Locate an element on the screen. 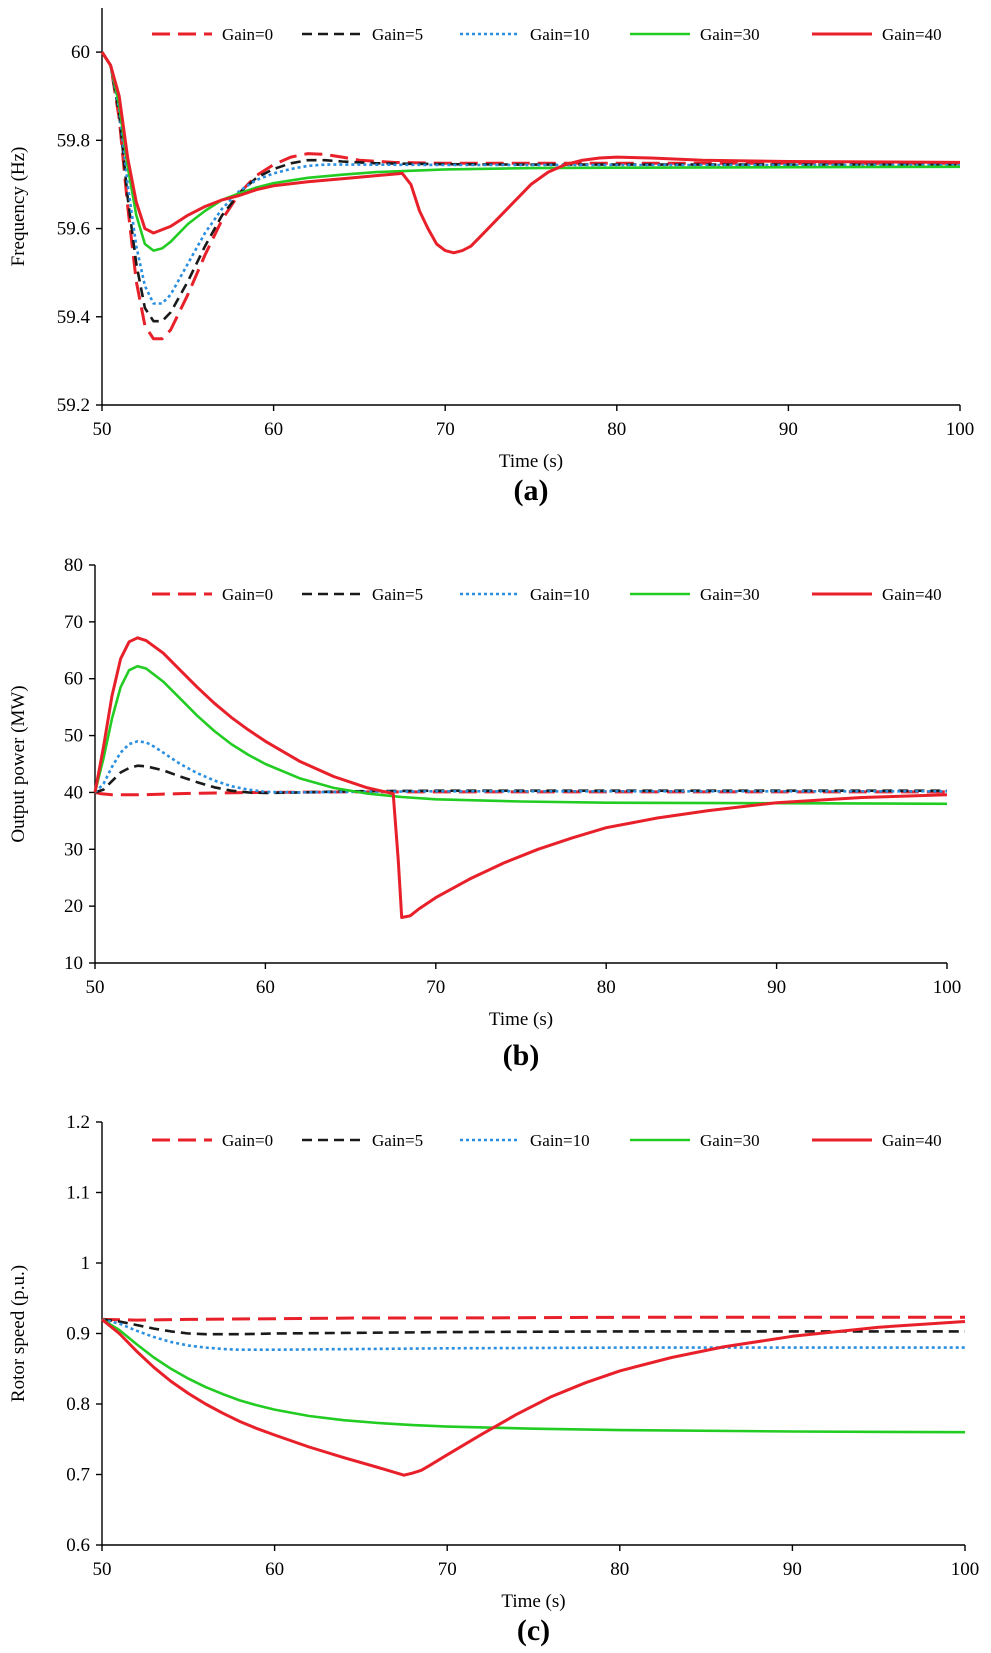 This screenshot has height=1653, width=991. y-tick-label: 0.6 is located at coordinates (78, 1545).